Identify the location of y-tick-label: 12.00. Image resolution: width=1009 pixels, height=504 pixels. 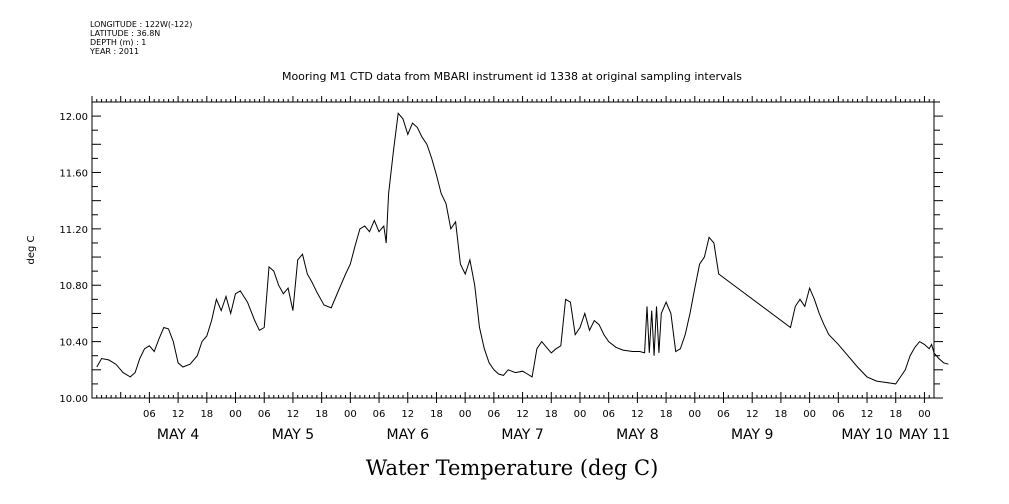
(73, 117).